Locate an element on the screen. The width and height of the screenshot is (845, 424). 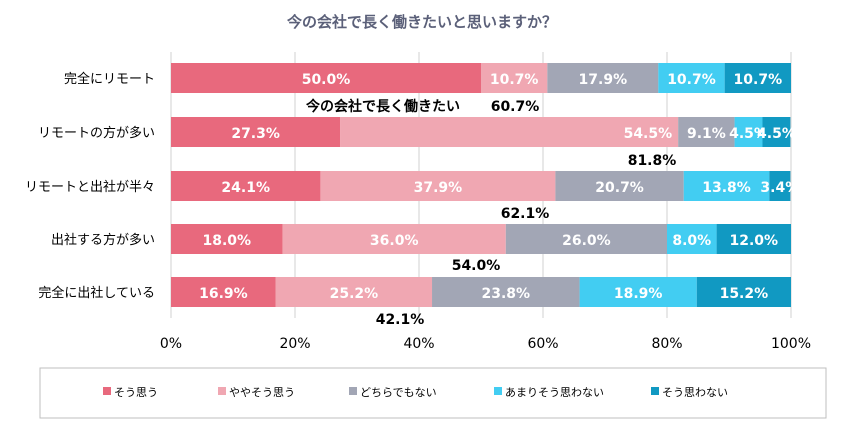
legend-label: ややそう思う is located at coordinates (262, 392).